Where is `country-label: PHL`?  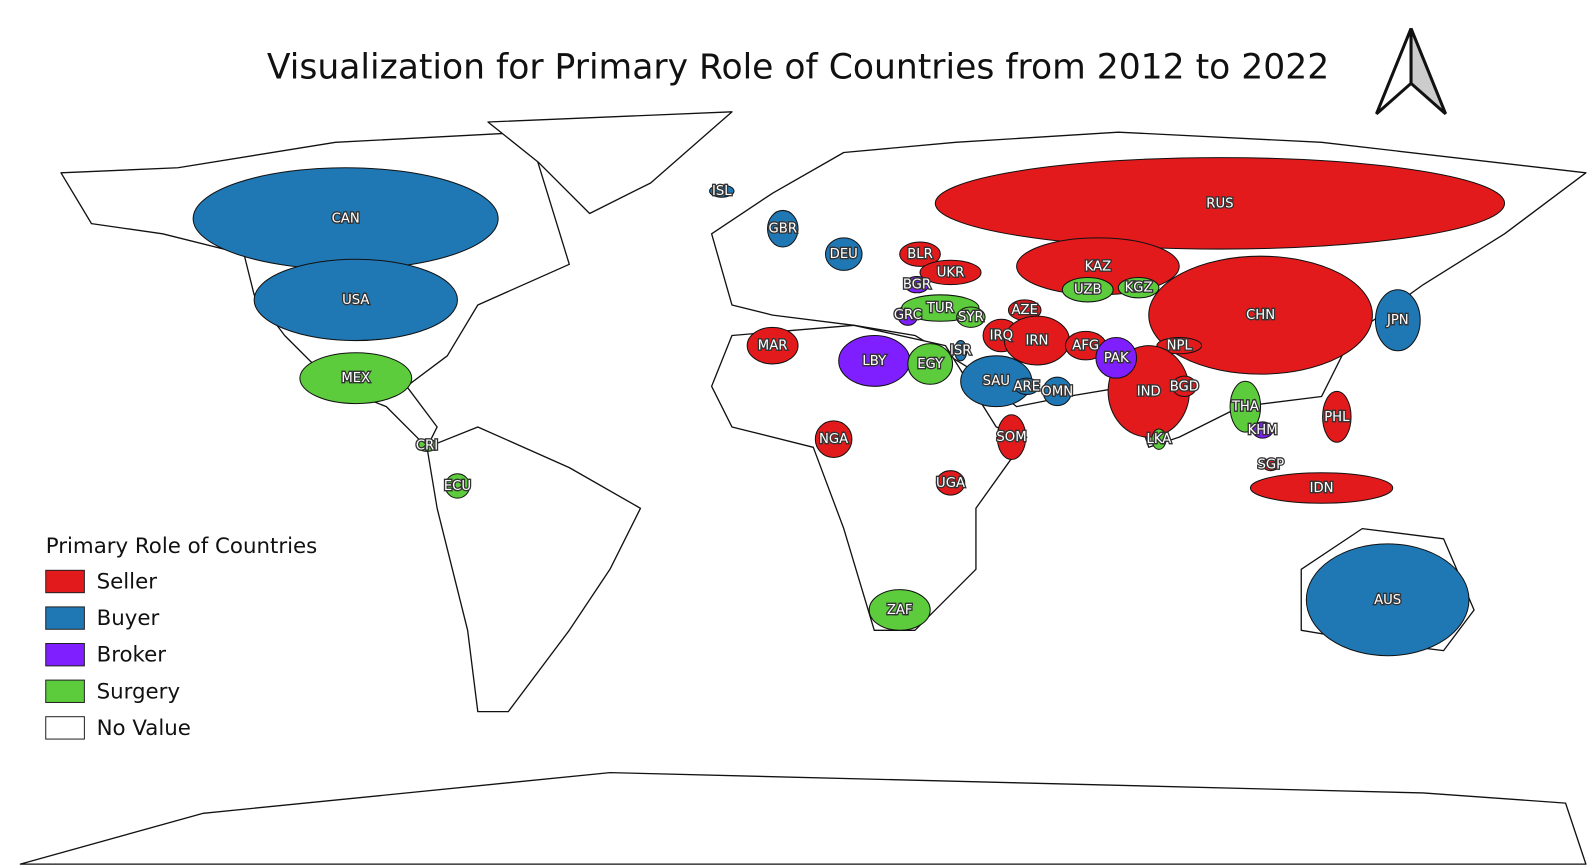 country-label: PHL is located at coordinates (1337, 417).